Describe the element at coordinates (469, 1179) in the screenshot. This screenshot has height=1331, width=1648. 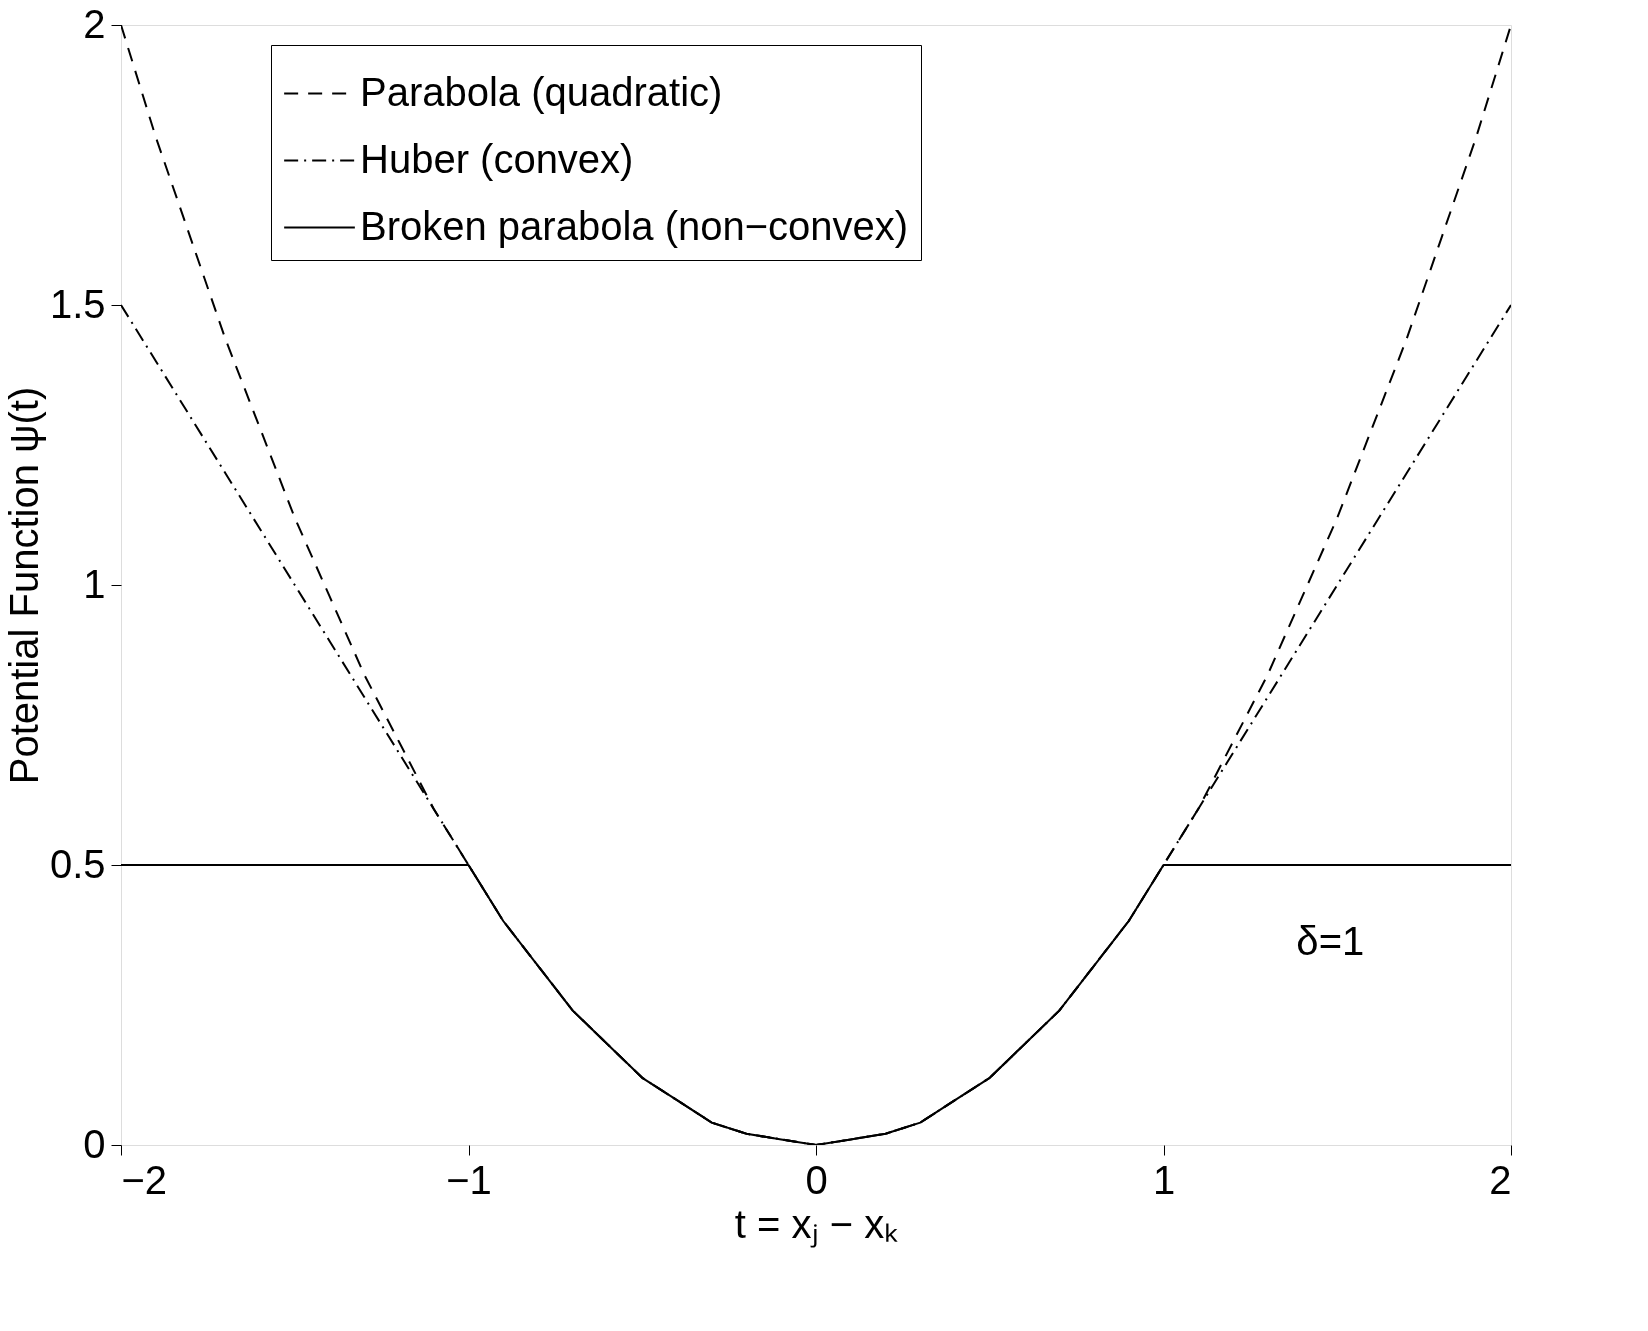
I see `x-tick-label: −1` at that location.